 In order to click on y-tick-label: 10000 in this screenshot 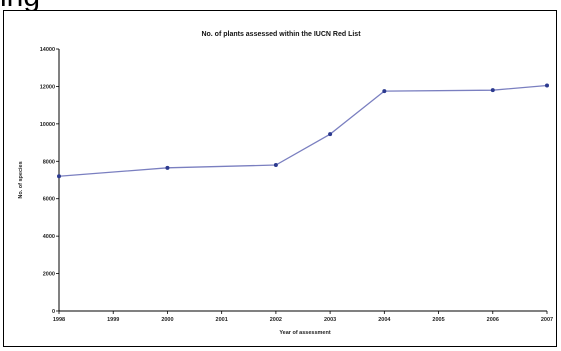, I will do `click(47, 125)`.